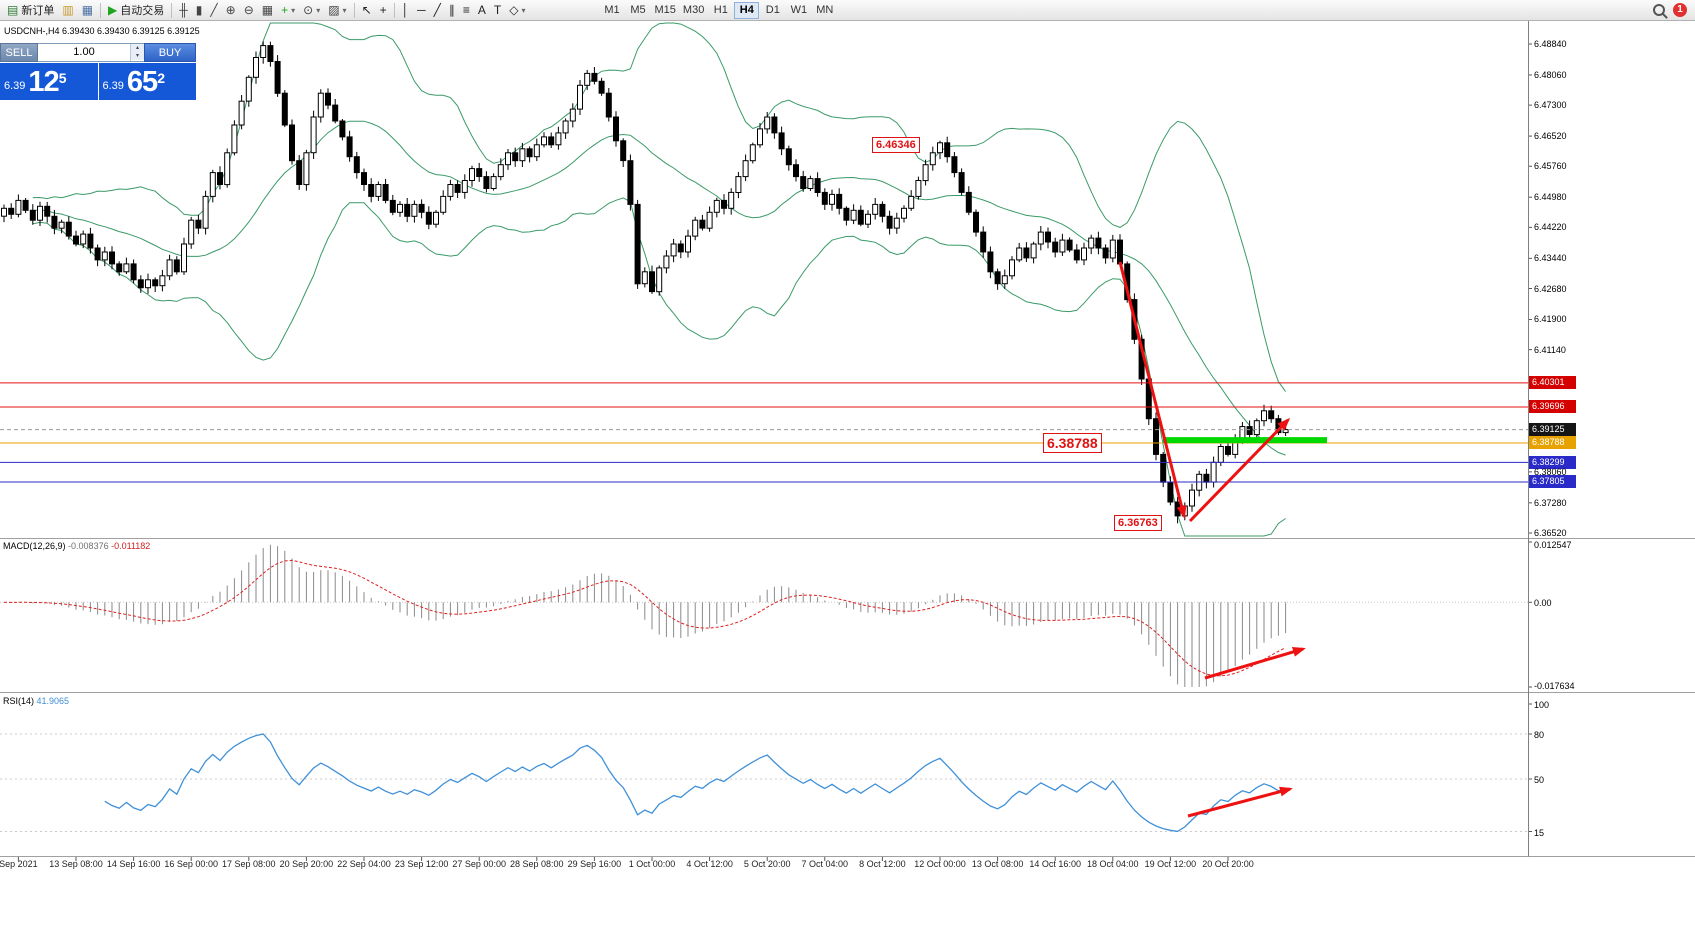  What do you see at coordinates (87, 10) in the screenshot?
I see `profiles-button: ▦` at bounding box center [87, 10].